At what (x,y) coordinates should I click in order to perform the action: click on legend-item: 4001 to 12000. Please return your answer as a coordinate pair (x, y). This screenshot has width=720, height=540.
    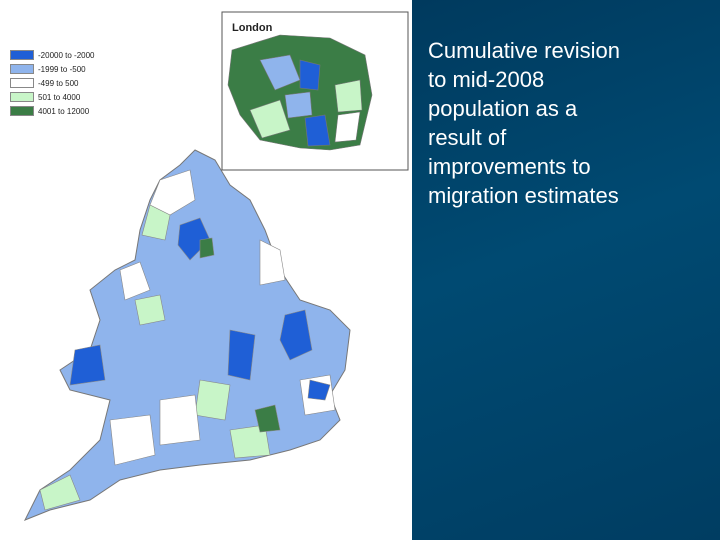
    Looking at the image, I should click on (52, 111).